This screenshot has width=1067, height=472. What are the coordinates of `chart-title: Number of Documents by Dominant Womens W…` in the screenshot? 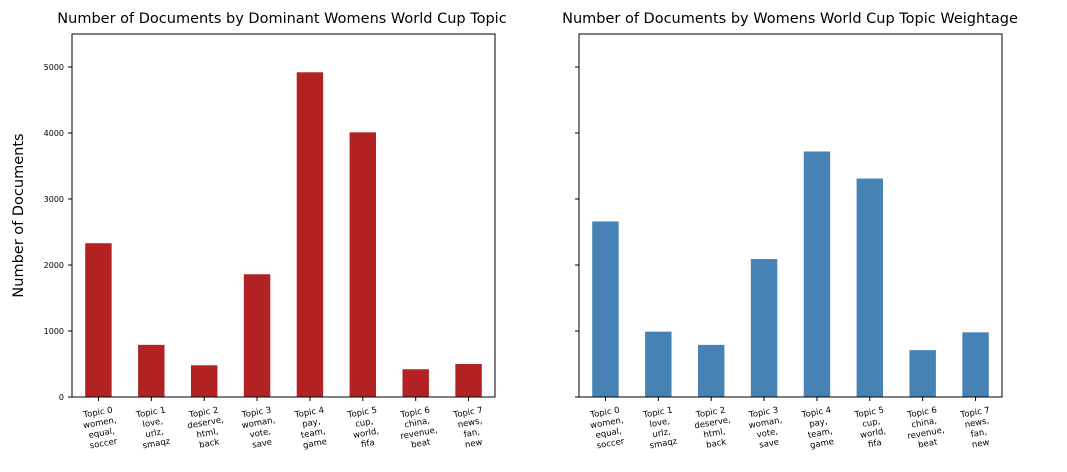 It's located at (281, 19).